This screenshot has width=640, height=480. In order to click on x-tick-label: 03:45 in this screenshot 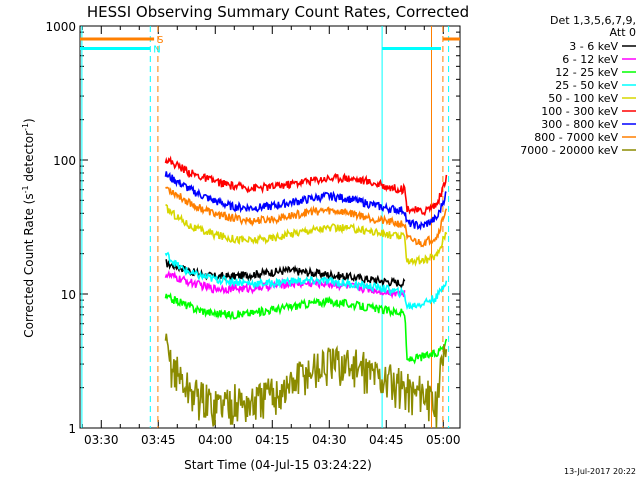, I will do `click(158, 440)`.